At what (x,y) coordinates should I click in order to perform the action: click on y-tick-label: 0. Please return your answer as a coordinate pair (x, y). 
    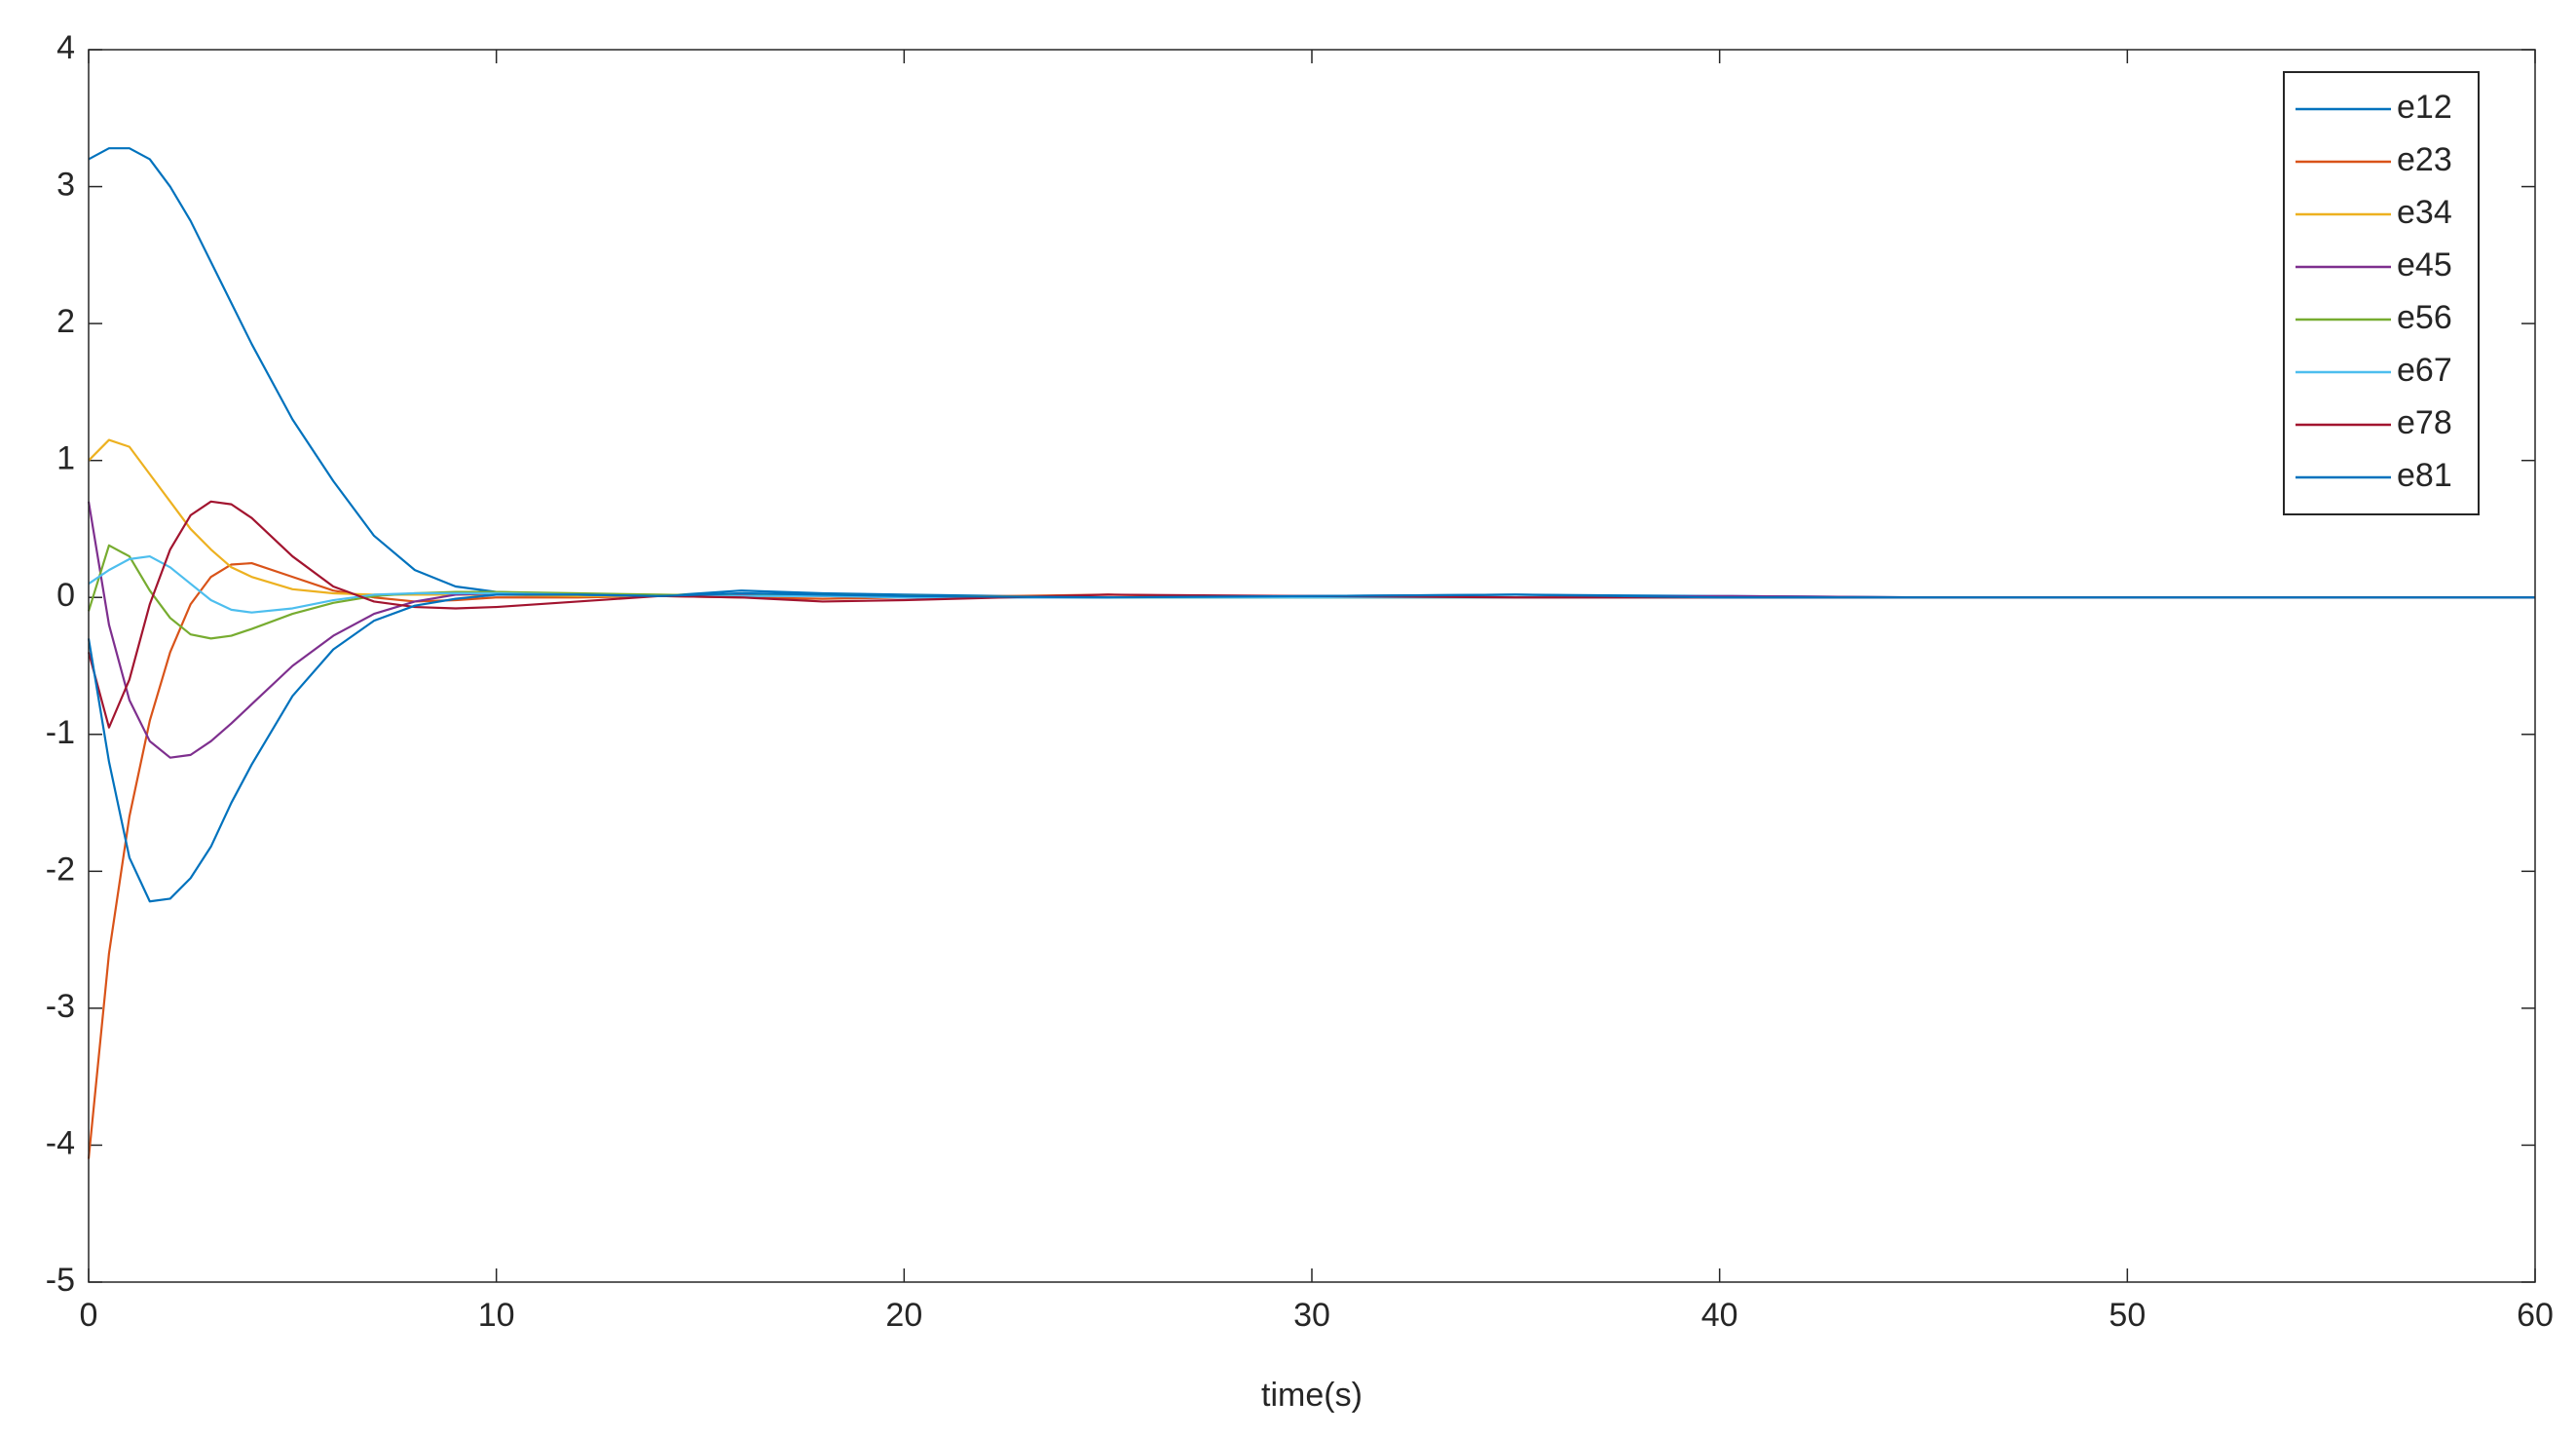
    Looking at the image, I should click on (65, 595).